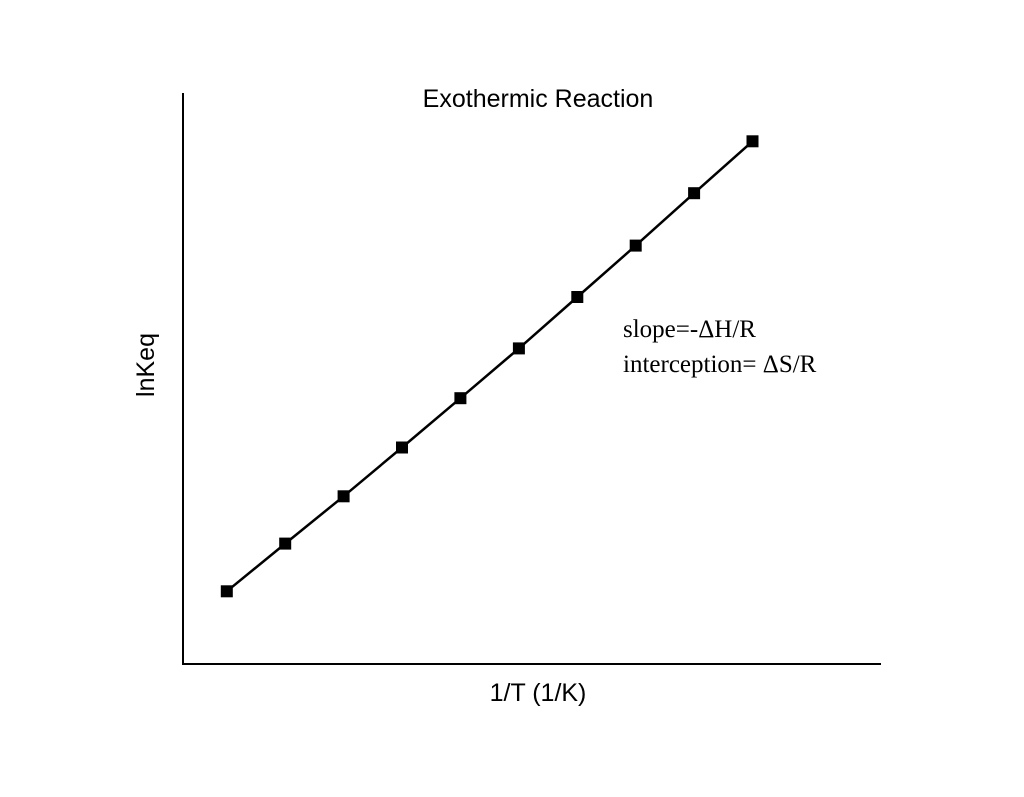  Describe the element at coordinates (538, 693) in the screenshot. I see `x-axis-label: 1/T (1/K)` at that location.